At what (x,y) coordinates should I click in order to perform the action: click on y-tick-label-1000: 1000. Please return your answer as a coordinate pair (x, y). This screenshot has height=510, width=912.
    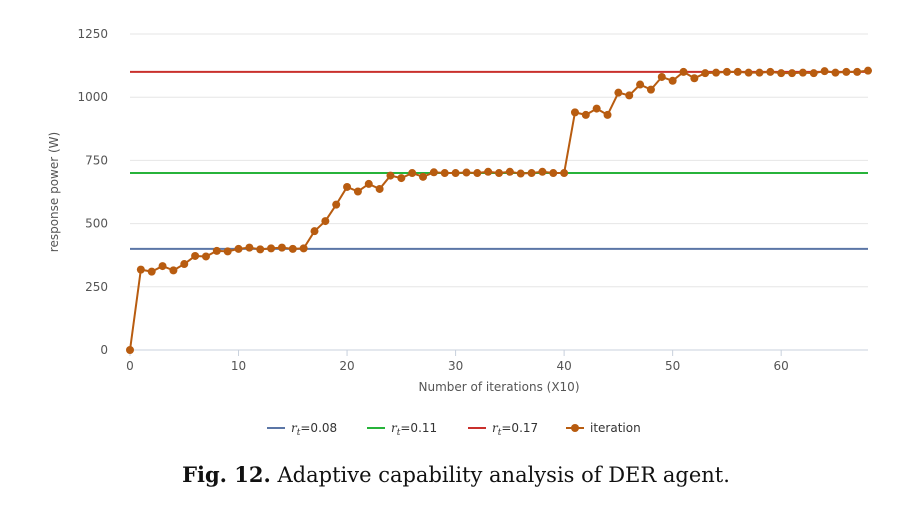
    Looking at the image, I should click on (92, 97).